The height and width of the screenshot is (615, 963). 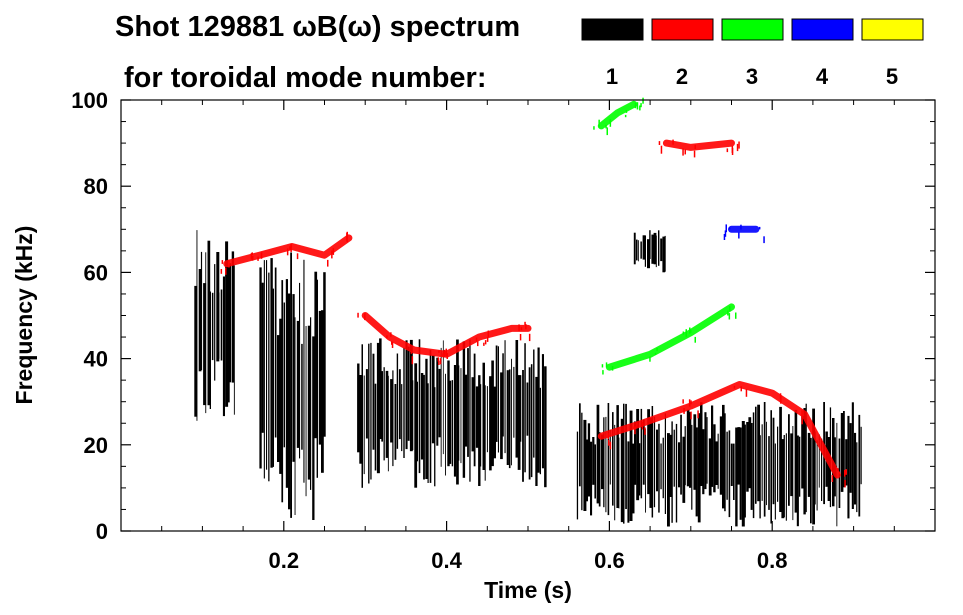 I want to click on series-n=3, so click(x=665, y=236).